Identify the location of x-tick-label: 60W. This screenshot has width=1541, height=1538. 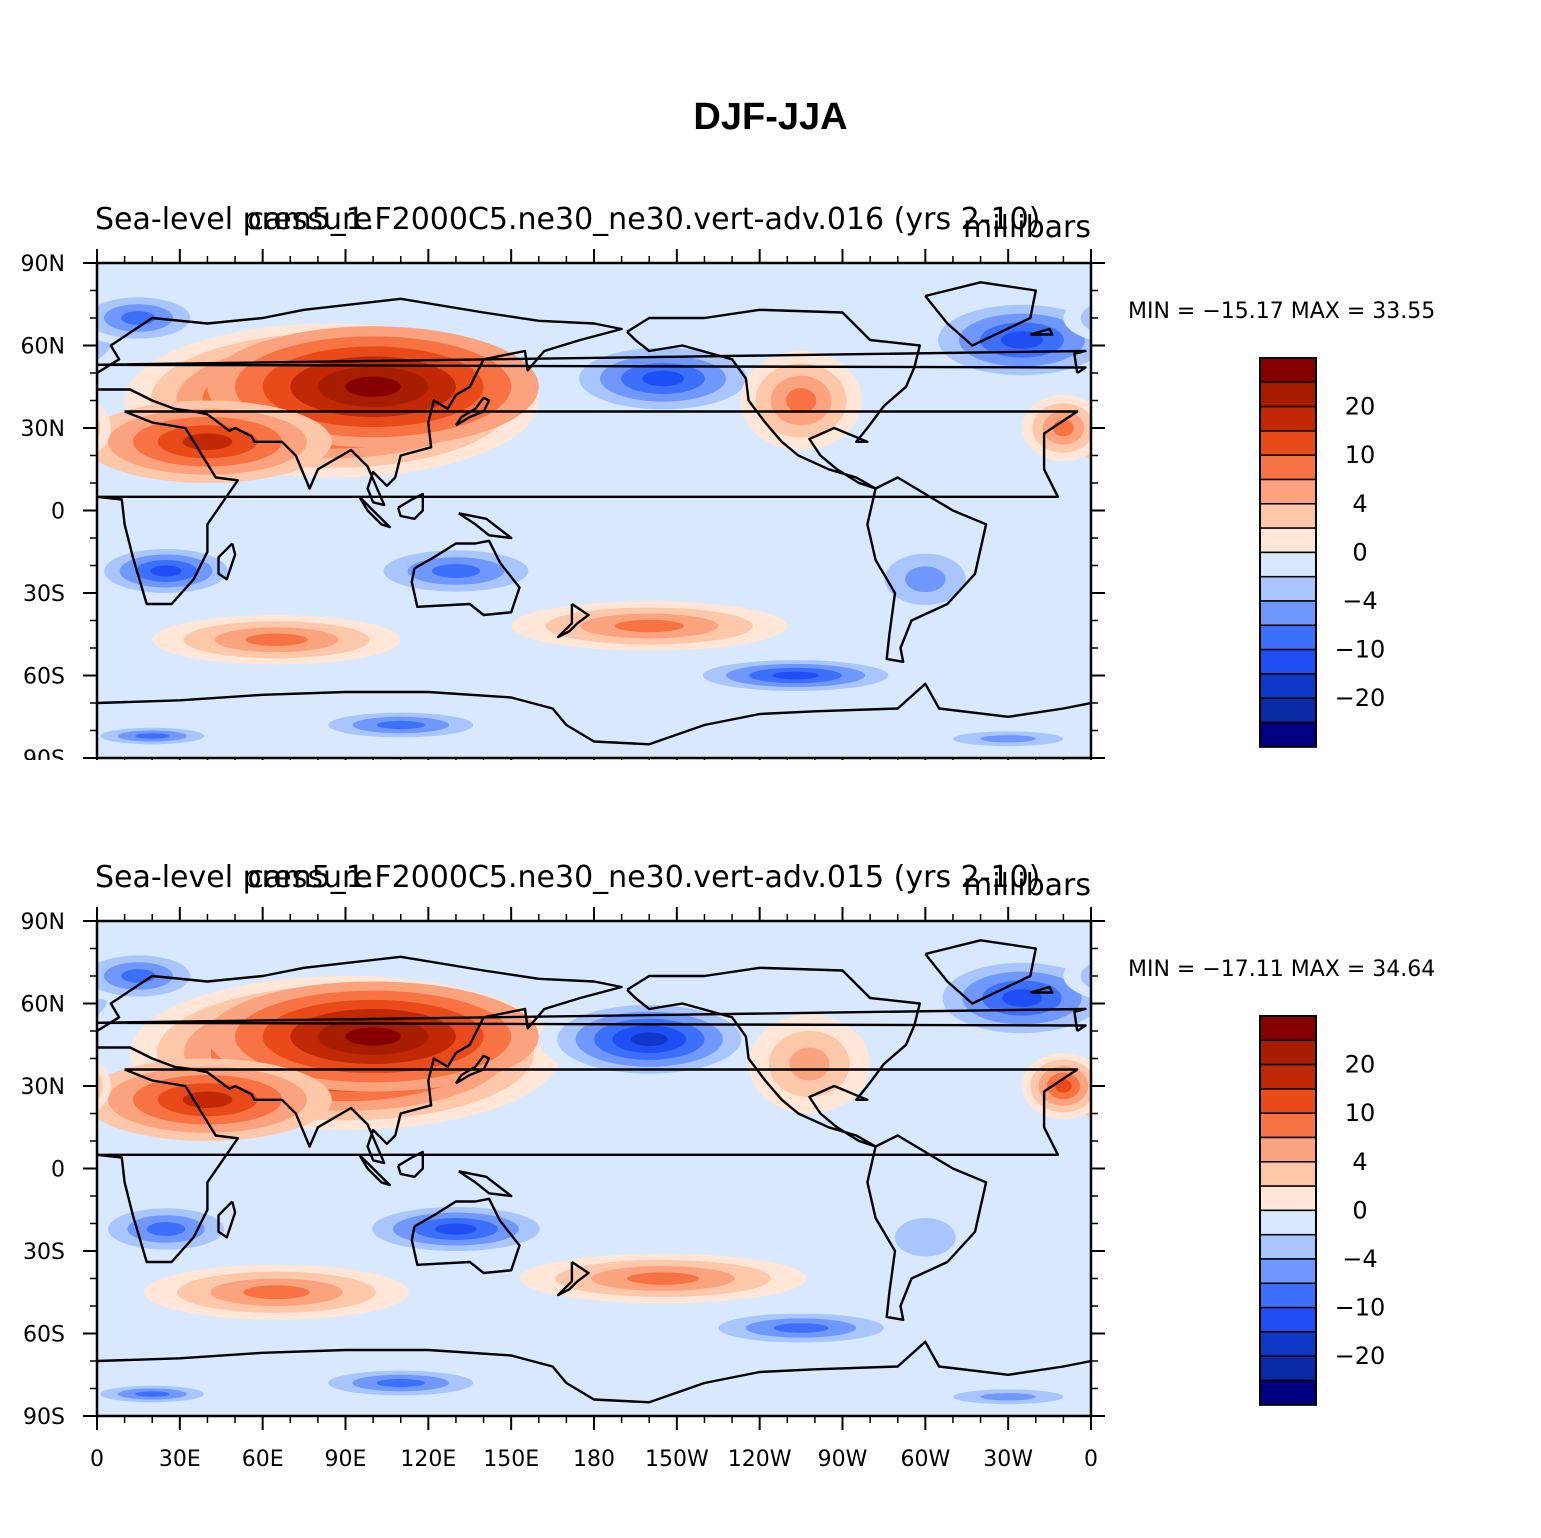
(925, 1459).